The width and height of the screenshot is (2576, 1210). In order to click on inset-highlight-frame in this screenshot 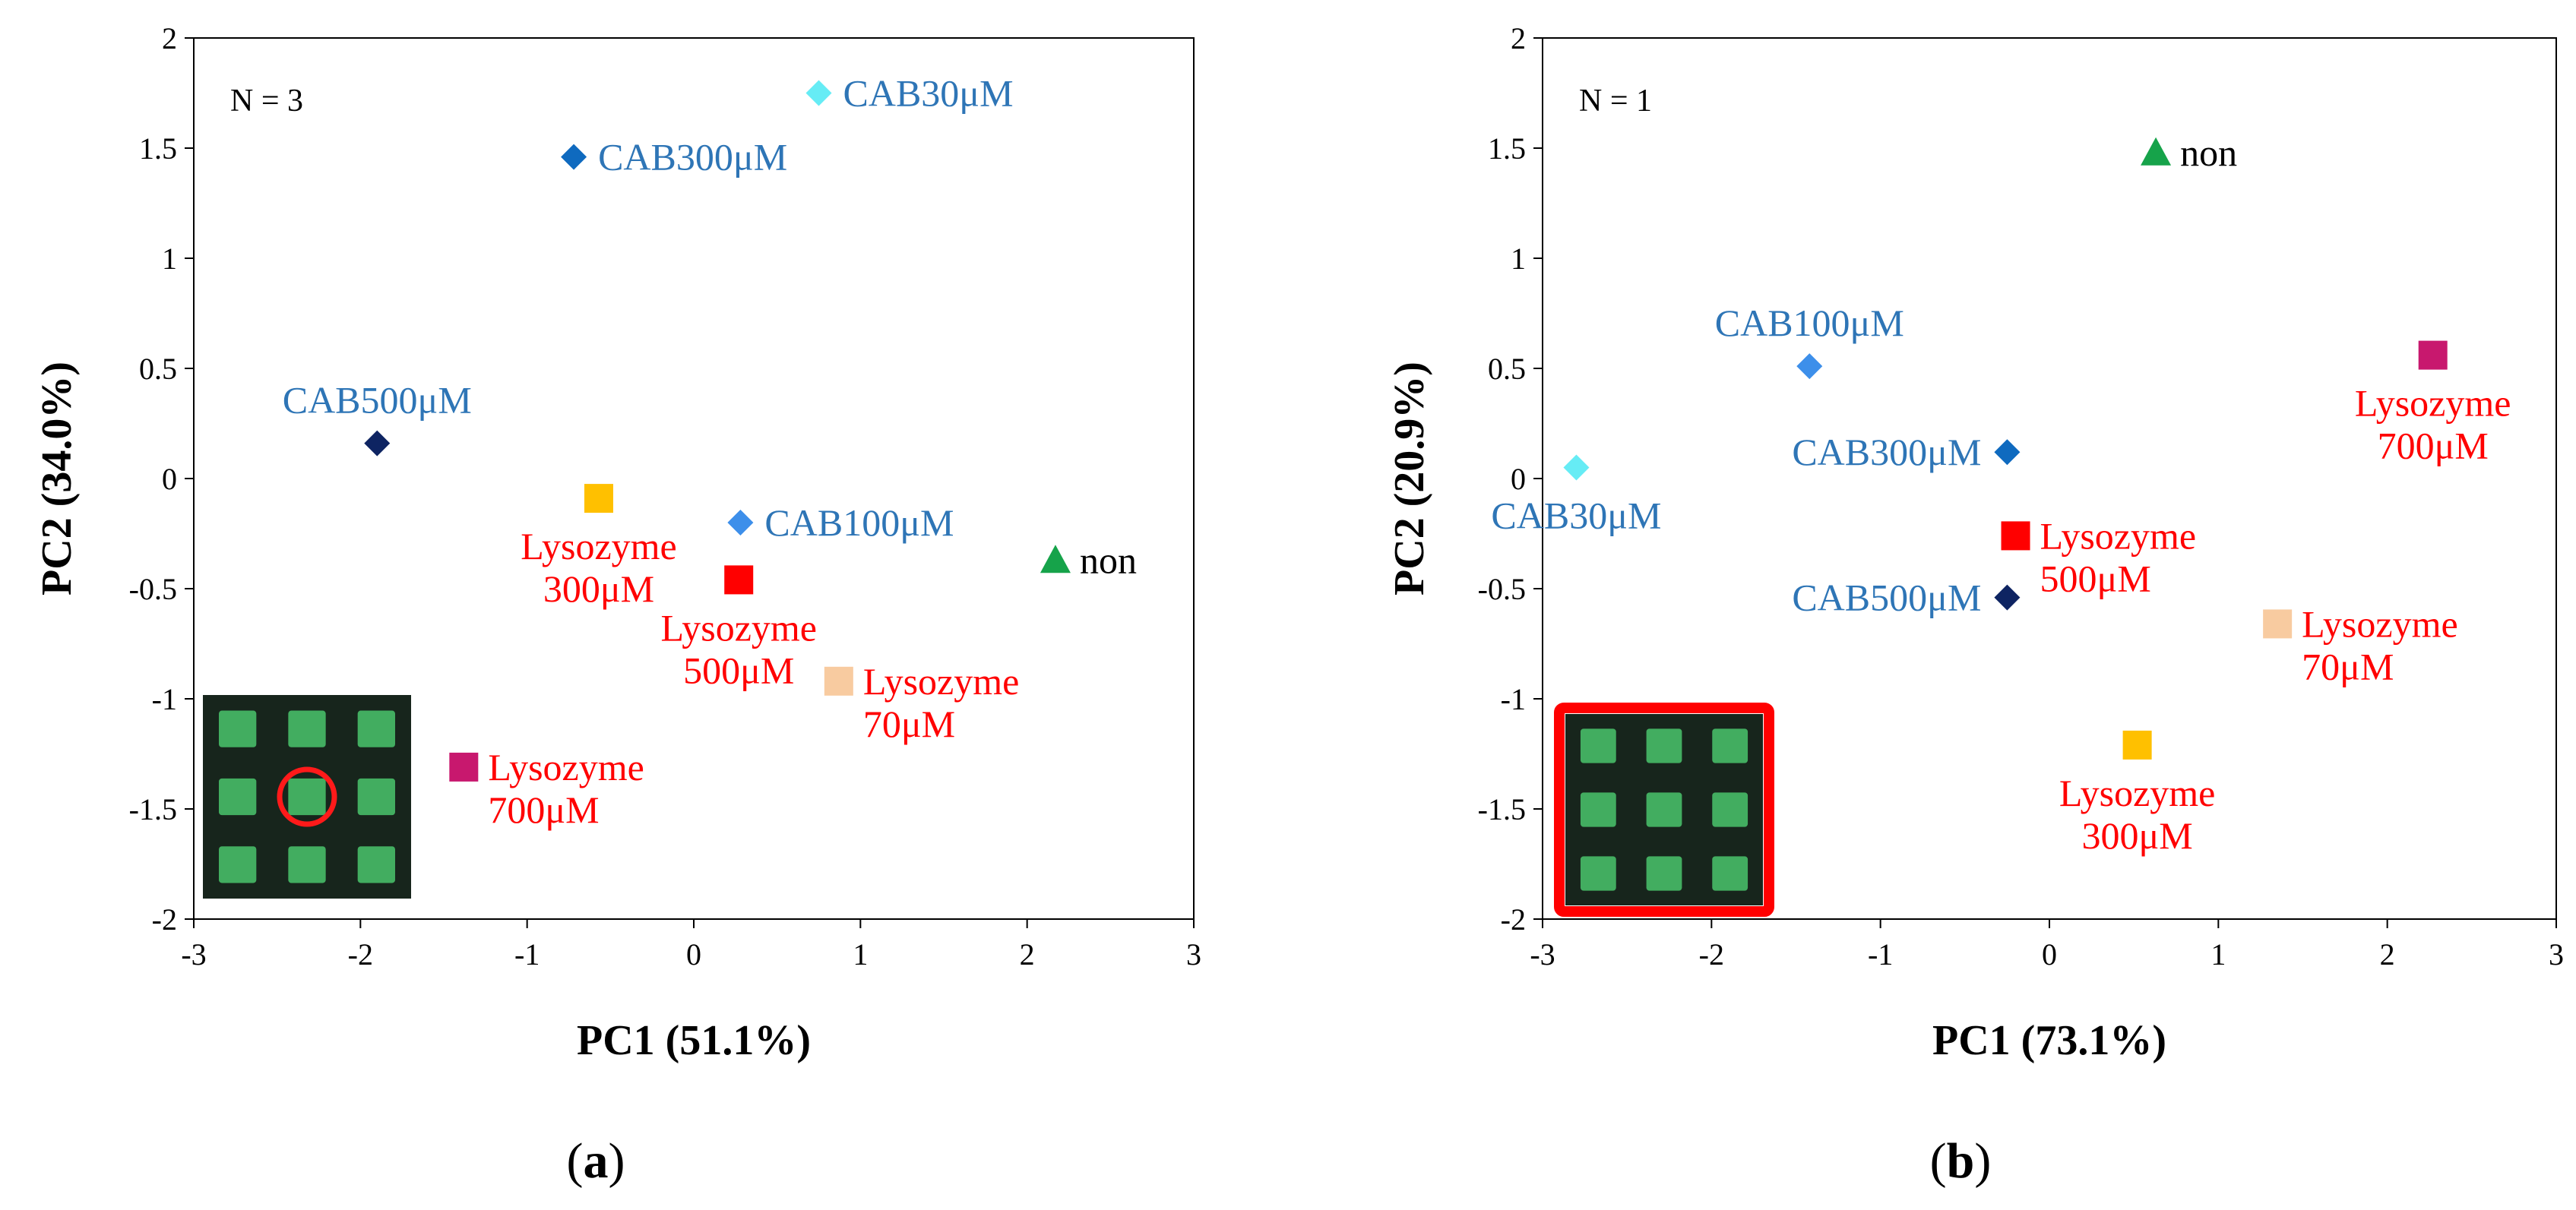, I will do `click(1664, 810)`.